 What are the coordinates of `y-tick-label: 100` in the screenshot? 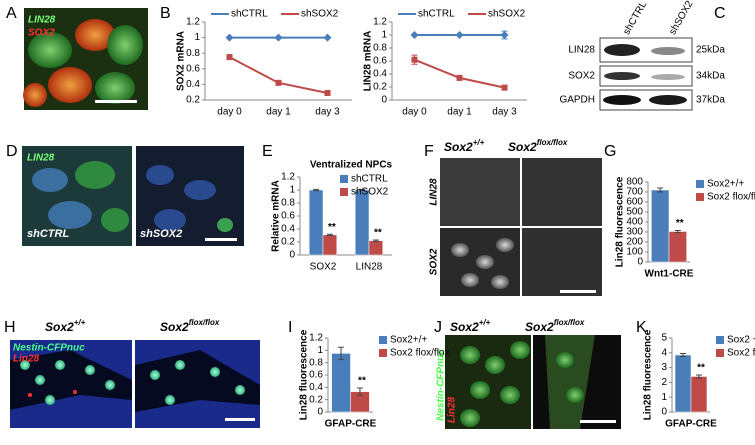 It's located at (634, 252).